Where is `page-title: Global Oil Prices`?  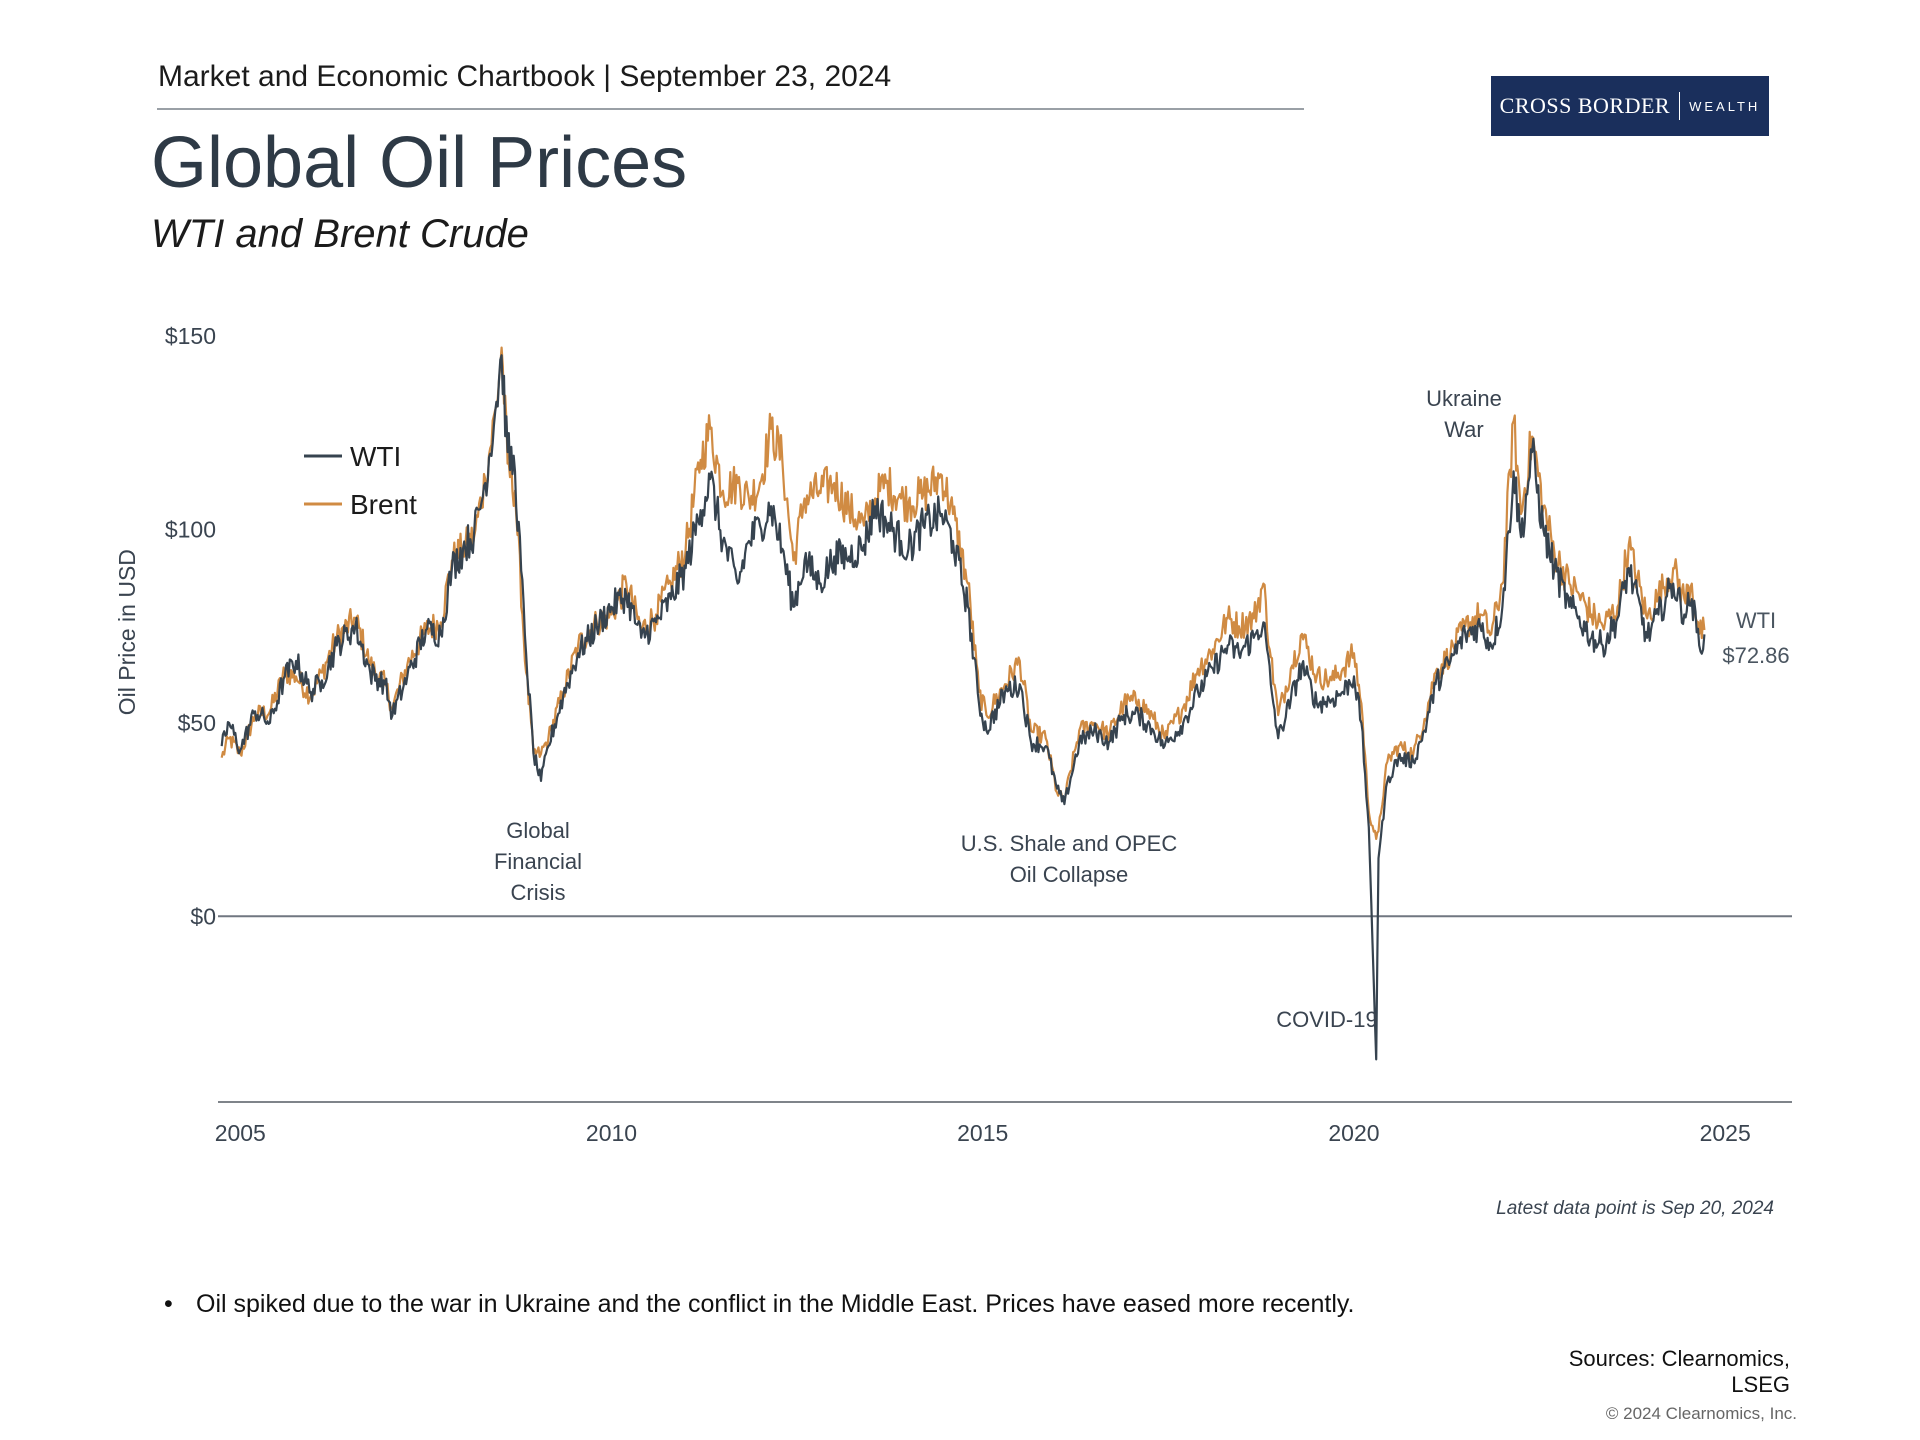 page-title: Global Oil Prices is located at coordinates (419, 163).